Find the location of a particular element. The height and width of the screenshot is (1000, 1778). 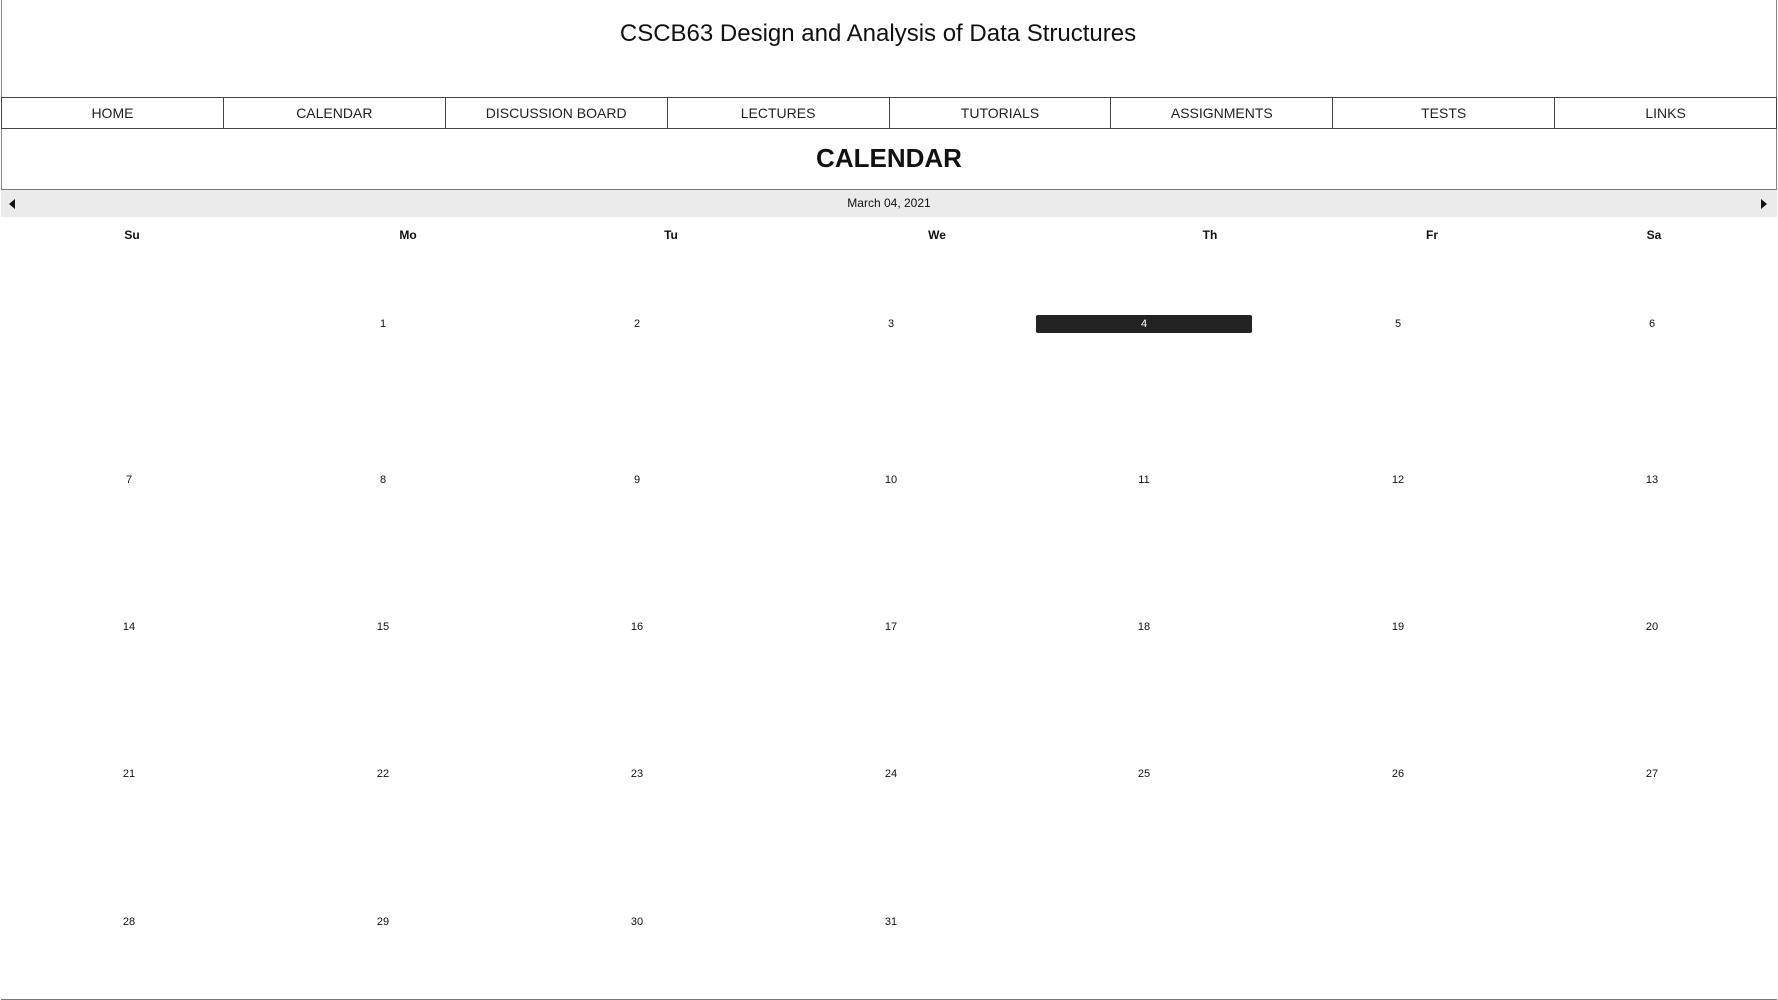

calendar-day: 19 is located at coordinates (1398, 627).